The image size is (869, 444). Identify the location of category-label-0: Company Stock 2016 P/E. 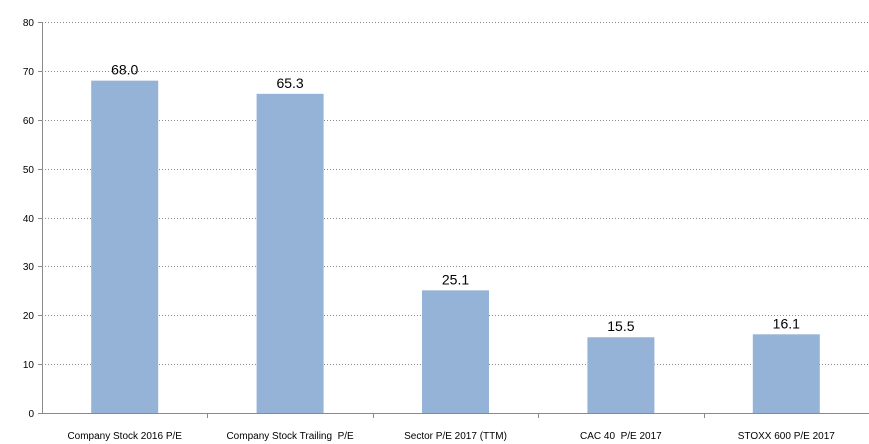
(124, 436).